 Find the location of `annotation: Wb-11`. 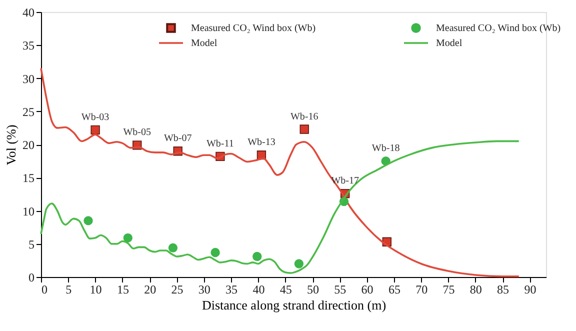

annotation: Wb-11 is located at coordinates (220, 144).